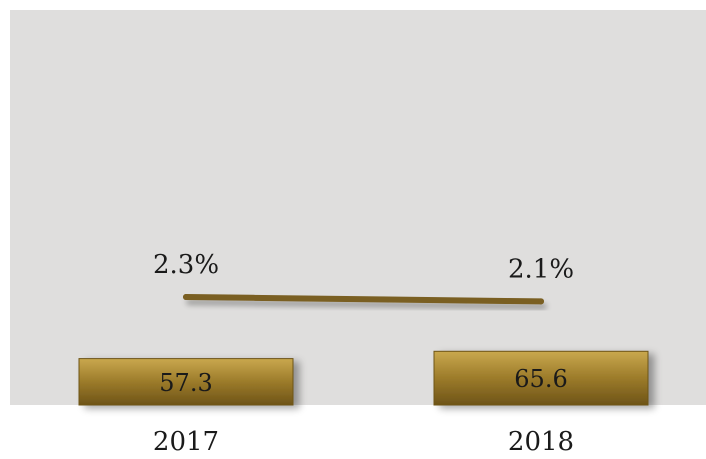 This screenshot has width=706, height=459. I want to click on bars-layer, so click(363, 378).